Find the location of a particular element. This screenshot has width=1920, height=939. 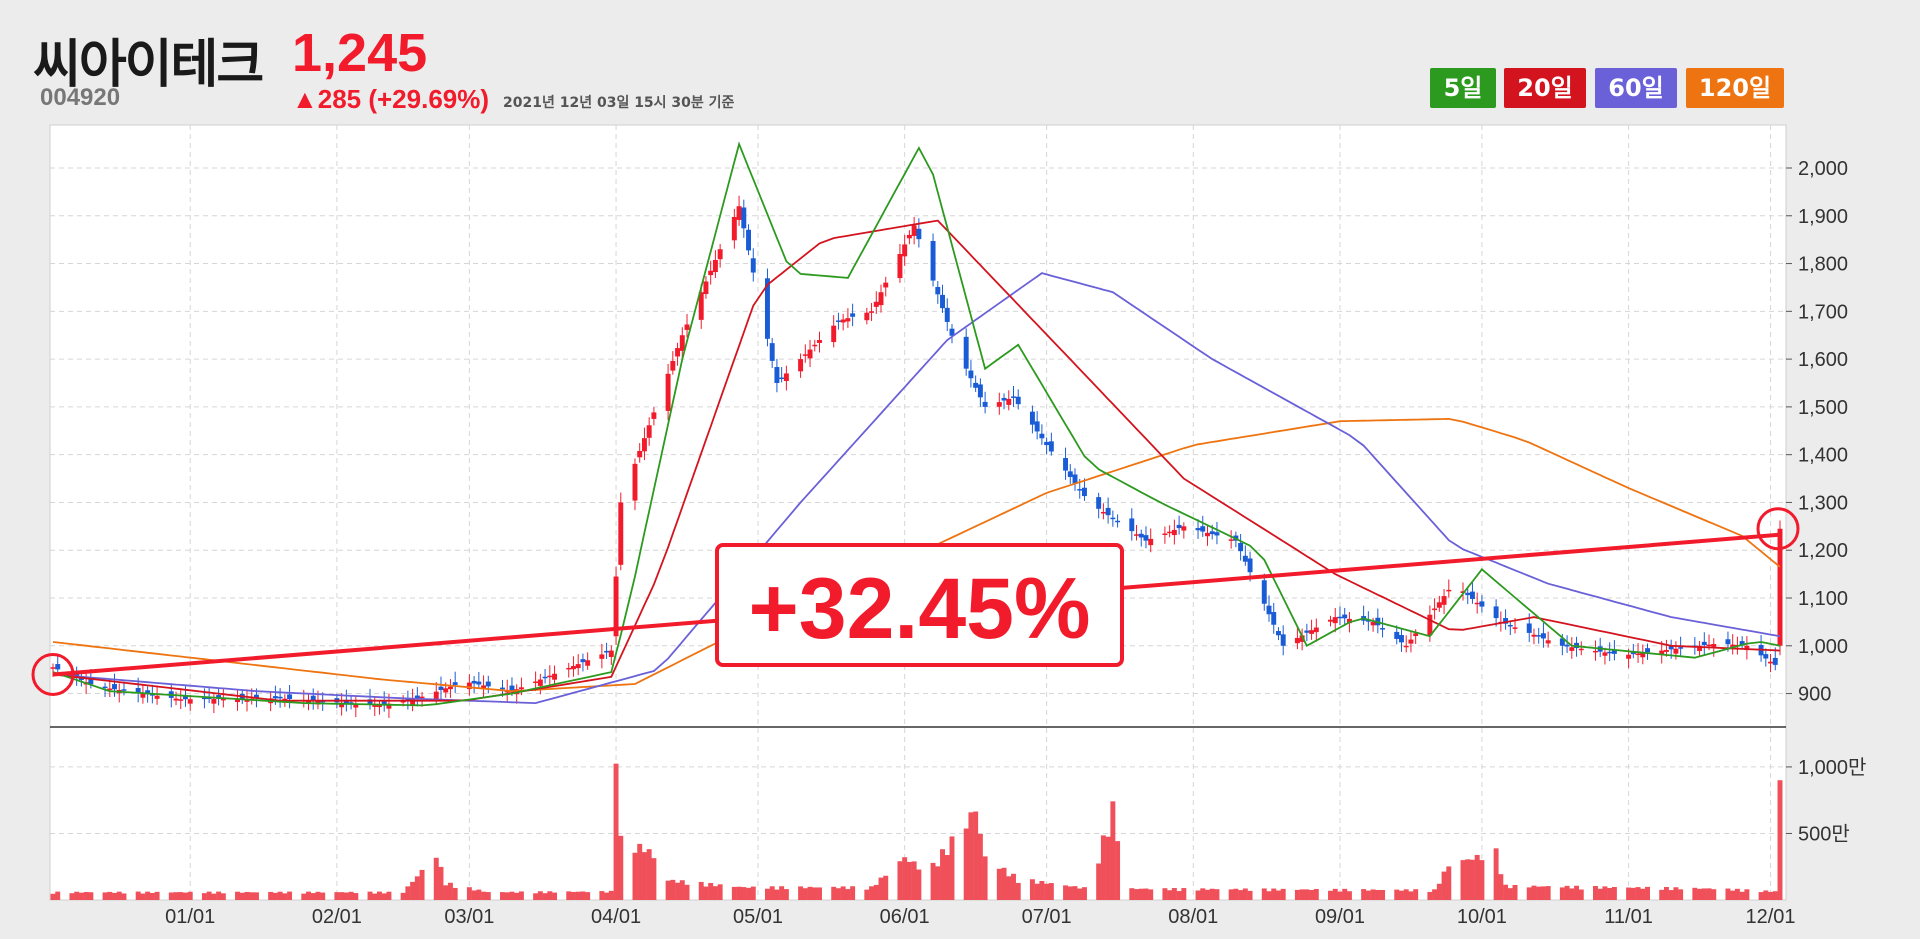

legend-ma120: 120일 is located at coordinates (1735, 88).